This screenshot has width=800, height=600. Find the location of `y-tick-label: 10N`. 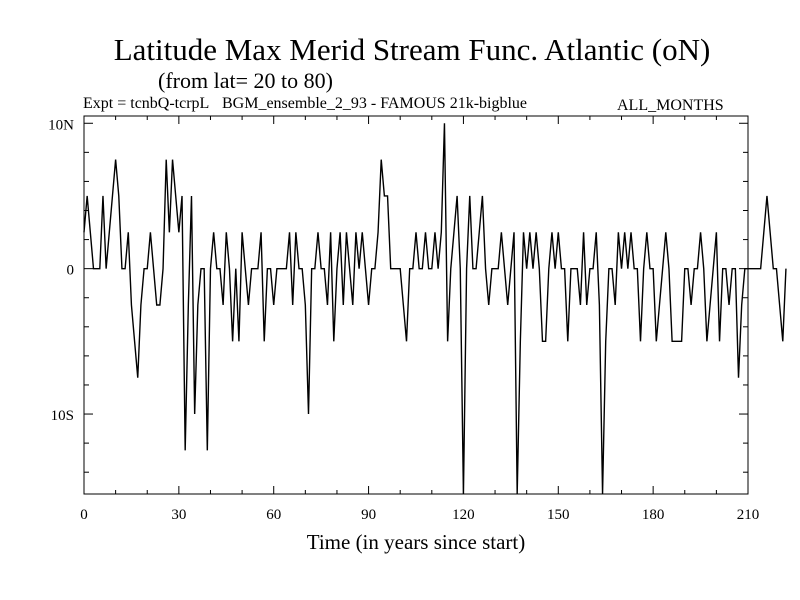

y-tick-label: 10N is located at coordinates (61, 125).